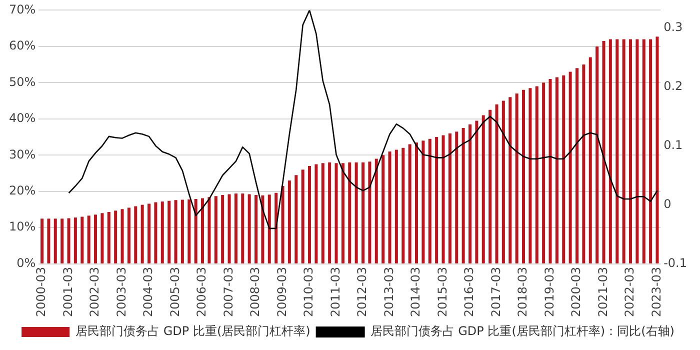  I want to click on x-tick-label: 2010-03, so click(309, 291).